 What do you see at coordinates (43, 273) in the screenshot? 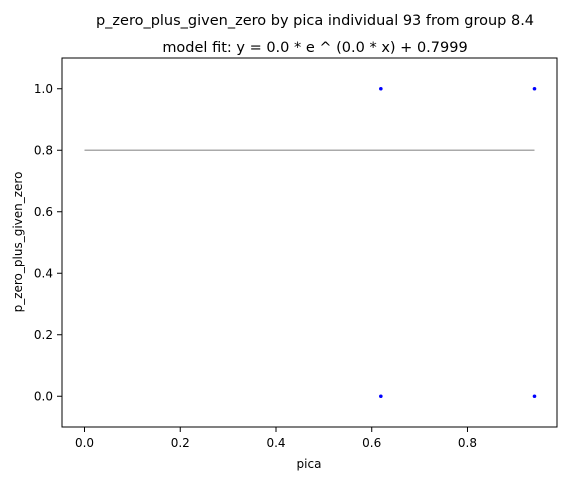
I see `y-tick-label: 0.4` at bounding box center [43, 273].